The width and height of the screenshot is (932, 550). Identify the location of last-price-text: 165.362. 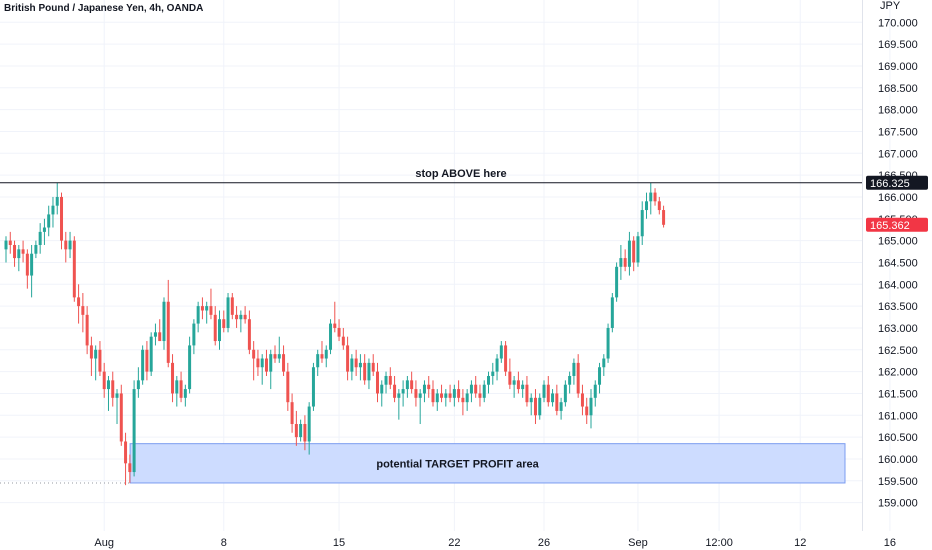
(890, 226).